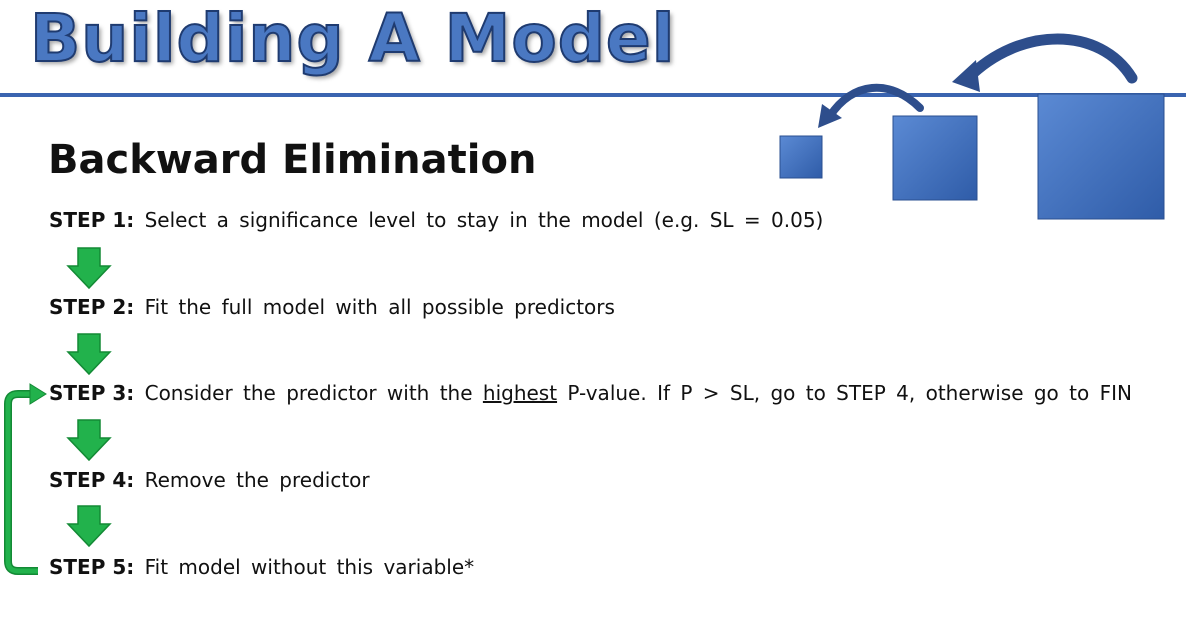  I want to click on step-4: STEP 4: Remove the predictor, so click(209, 480).